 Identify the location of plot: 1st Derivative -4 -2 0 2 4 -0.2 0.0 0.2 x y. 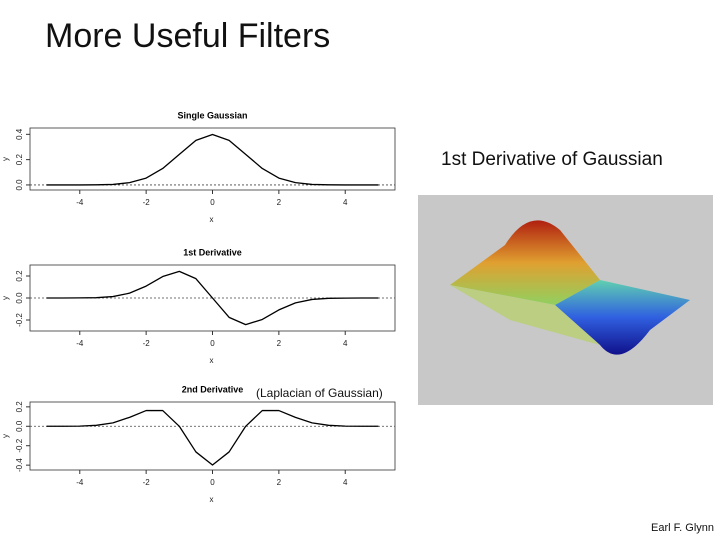
(198, 306).